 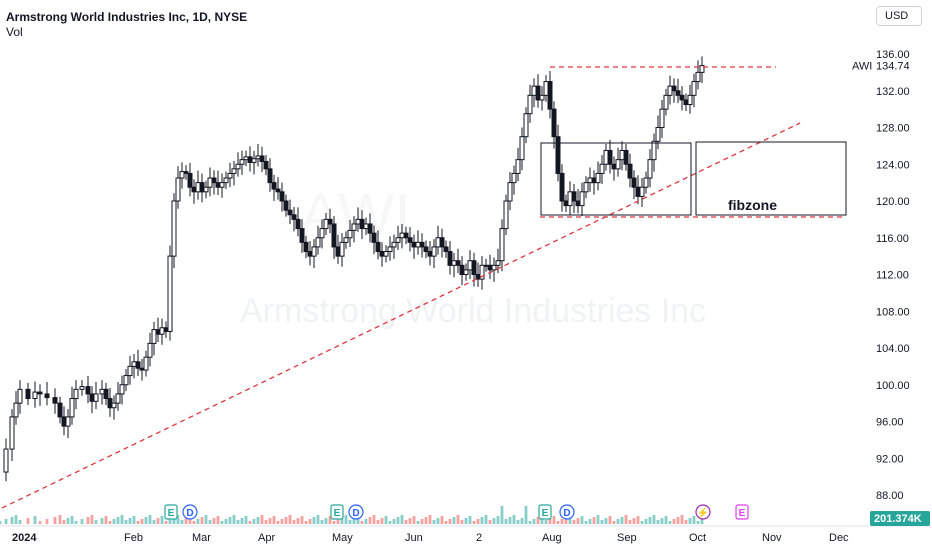 I want to click on currency-button: USD, so click(x=899, y=16).